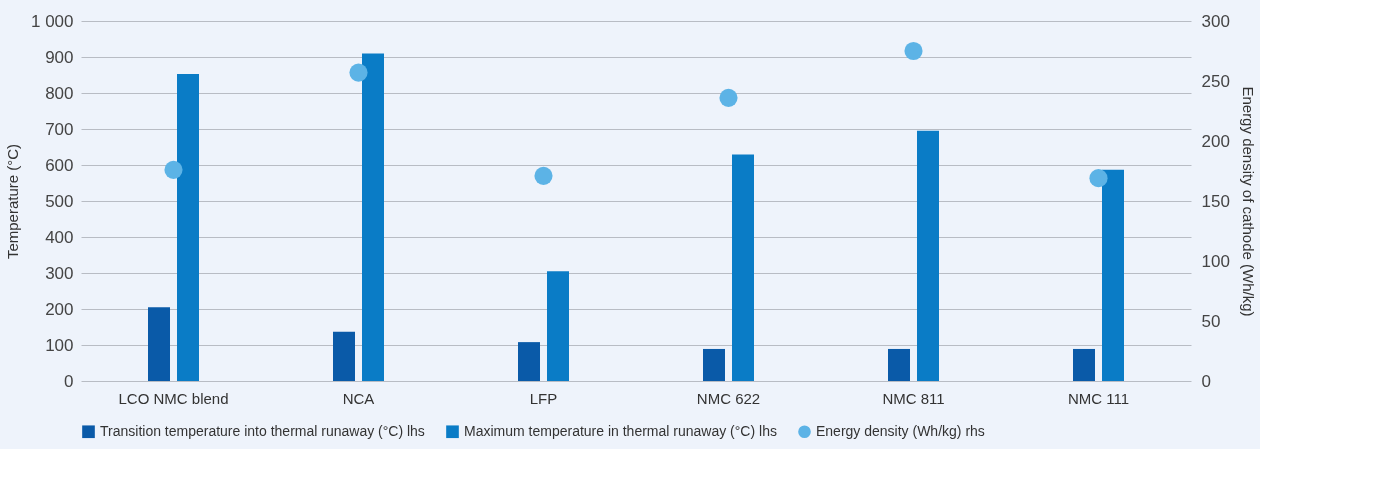 The image size is (1383, 503). What do you see at coordinates (1215, 261) in the screenshot?
I see `y2-tick-label: 100` at bounding box center [1215, 261].